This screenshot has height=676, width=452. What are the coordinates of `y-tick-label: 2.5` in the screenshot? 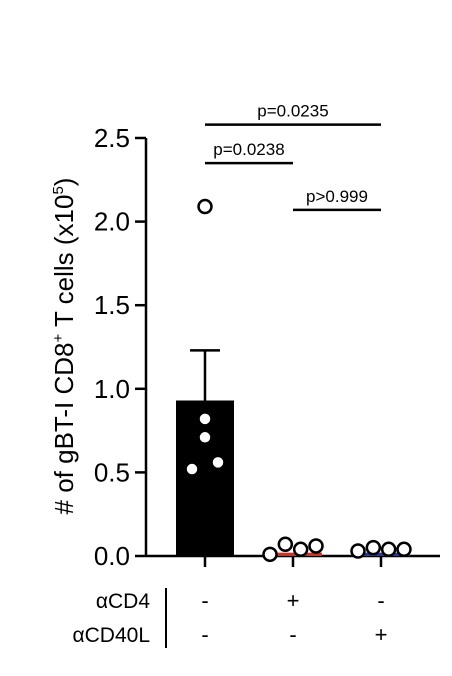 It's located at (112, 138).